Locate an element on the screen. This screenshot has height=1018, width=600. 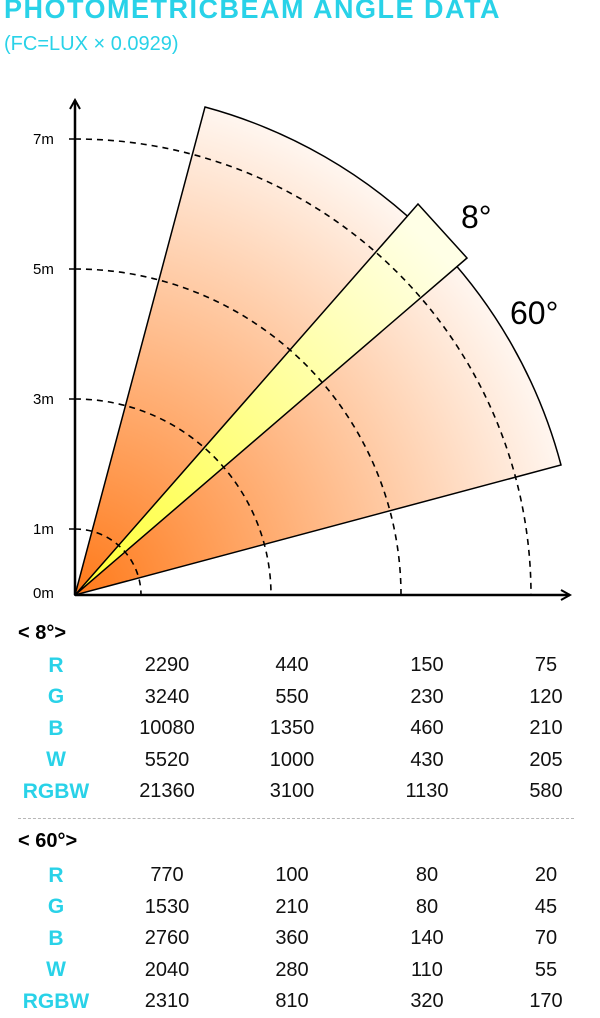
table-cell: 55 is located at coordinates (546, 969).